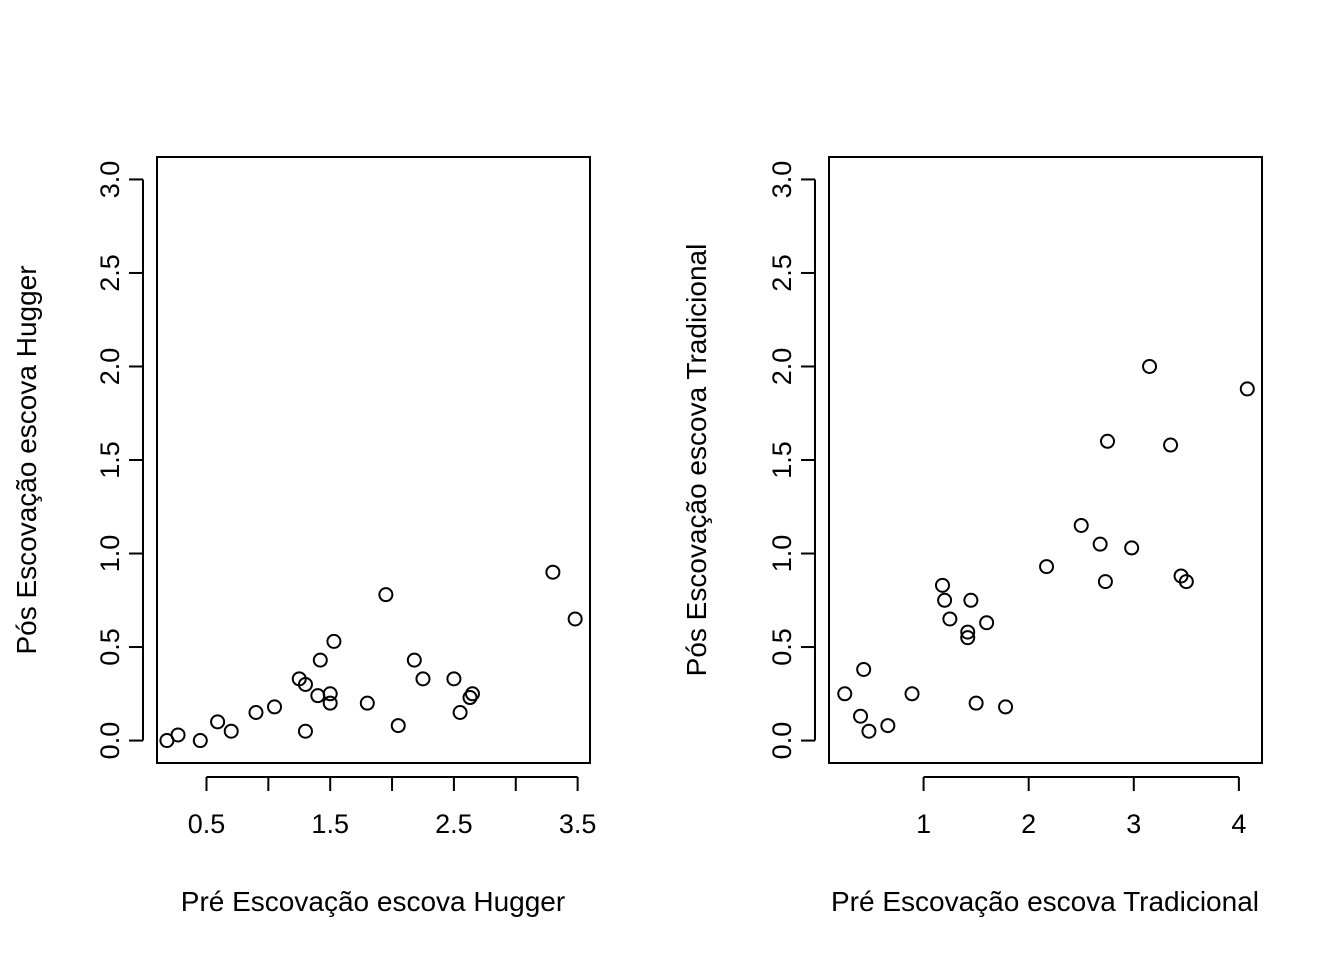  What do you see at coordinates (373, 901) in the screenshot?
I see `x-axis-label: Pré Escovação escova Hugger` at bounding box center [373, 901].